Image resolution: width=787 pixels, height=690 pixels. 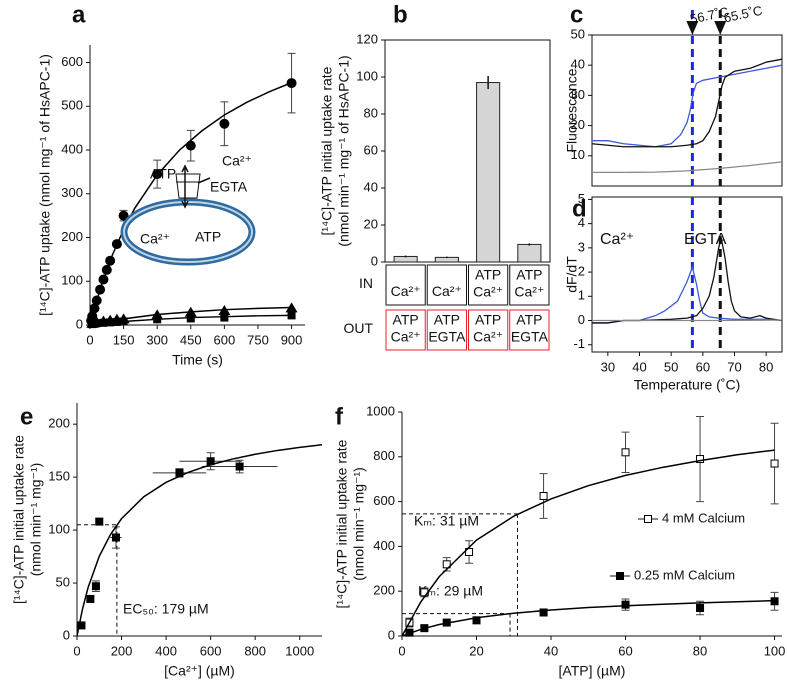 What do you see at coordinates (359, 524) in the screenshot?
I see `y-axis-label: (nmol min⁻¹ mg⁻¹)` at bounding box center [359, 524].